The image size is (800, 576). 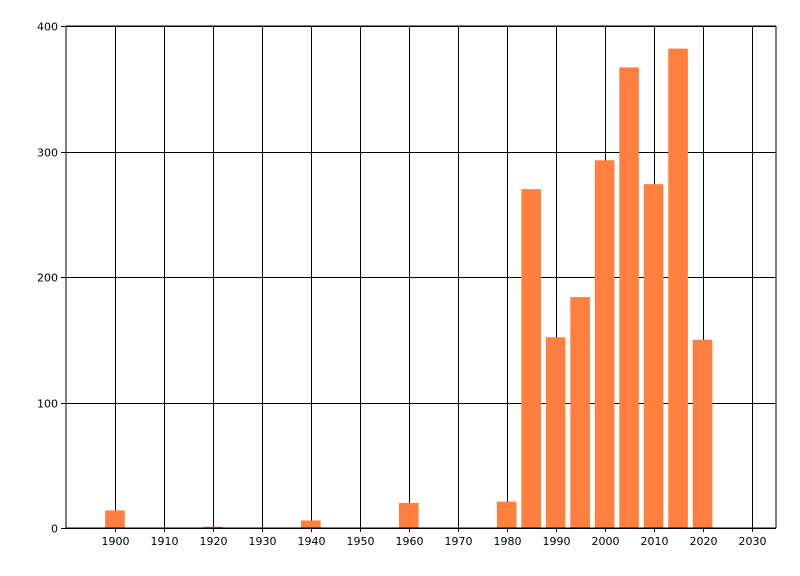 I want to click on x-tick-label: 2020, so click(x=704, y=541).